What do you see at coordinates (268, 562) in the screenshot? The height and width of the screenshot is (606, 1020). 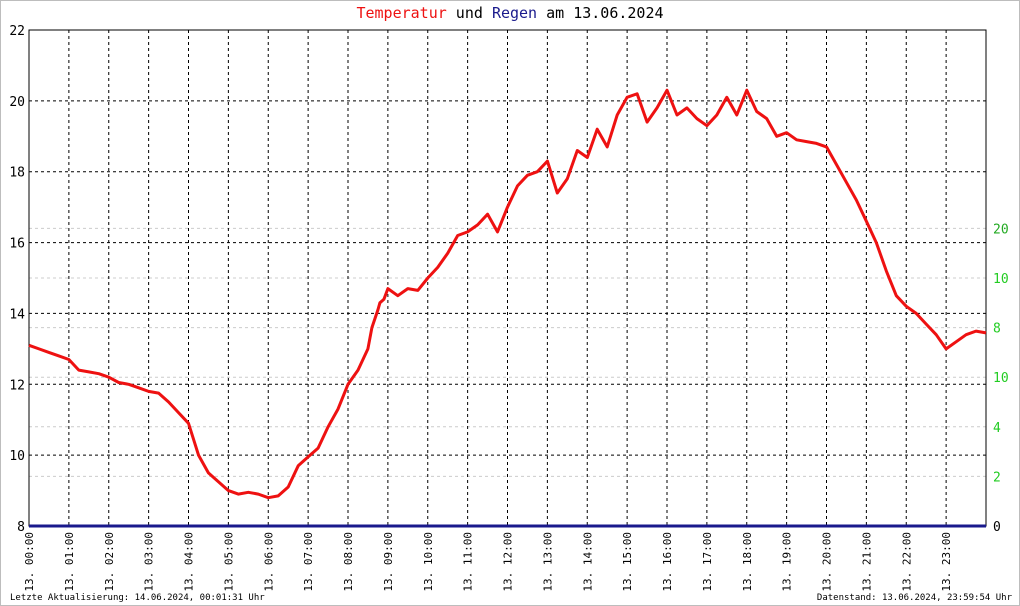 I see `x-axis-tick-6: 13. 06:00` at bounding box center [268, 562].